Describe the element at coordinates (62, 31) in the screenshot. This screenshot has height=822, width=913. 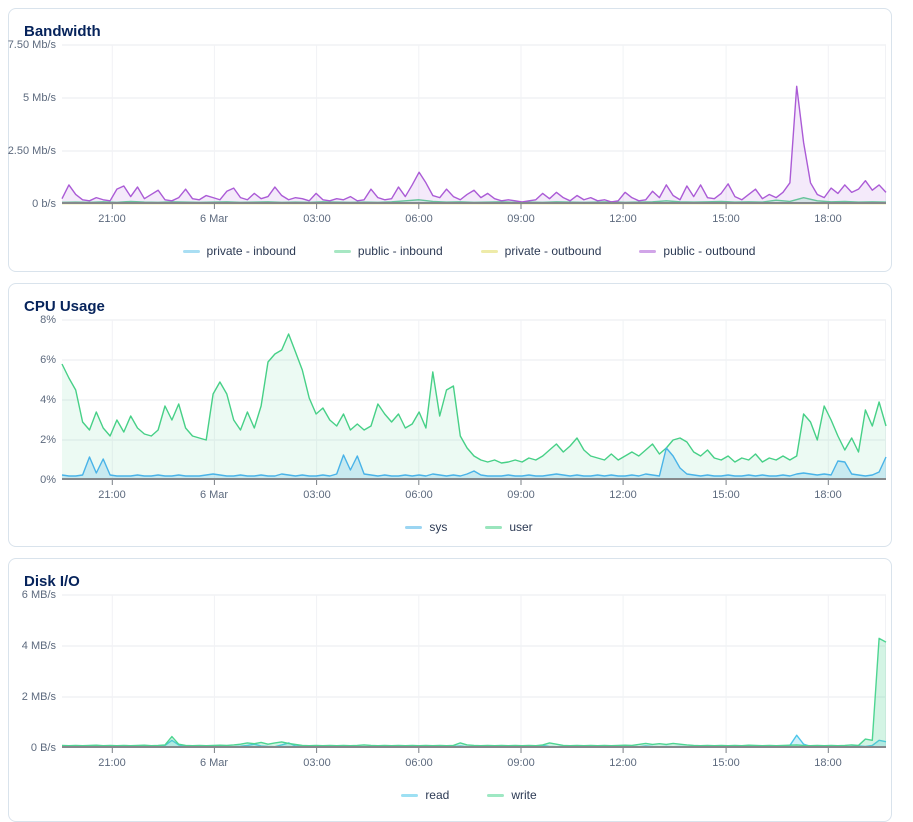
I see `bandwidth-title: Bandwidth` at that location.